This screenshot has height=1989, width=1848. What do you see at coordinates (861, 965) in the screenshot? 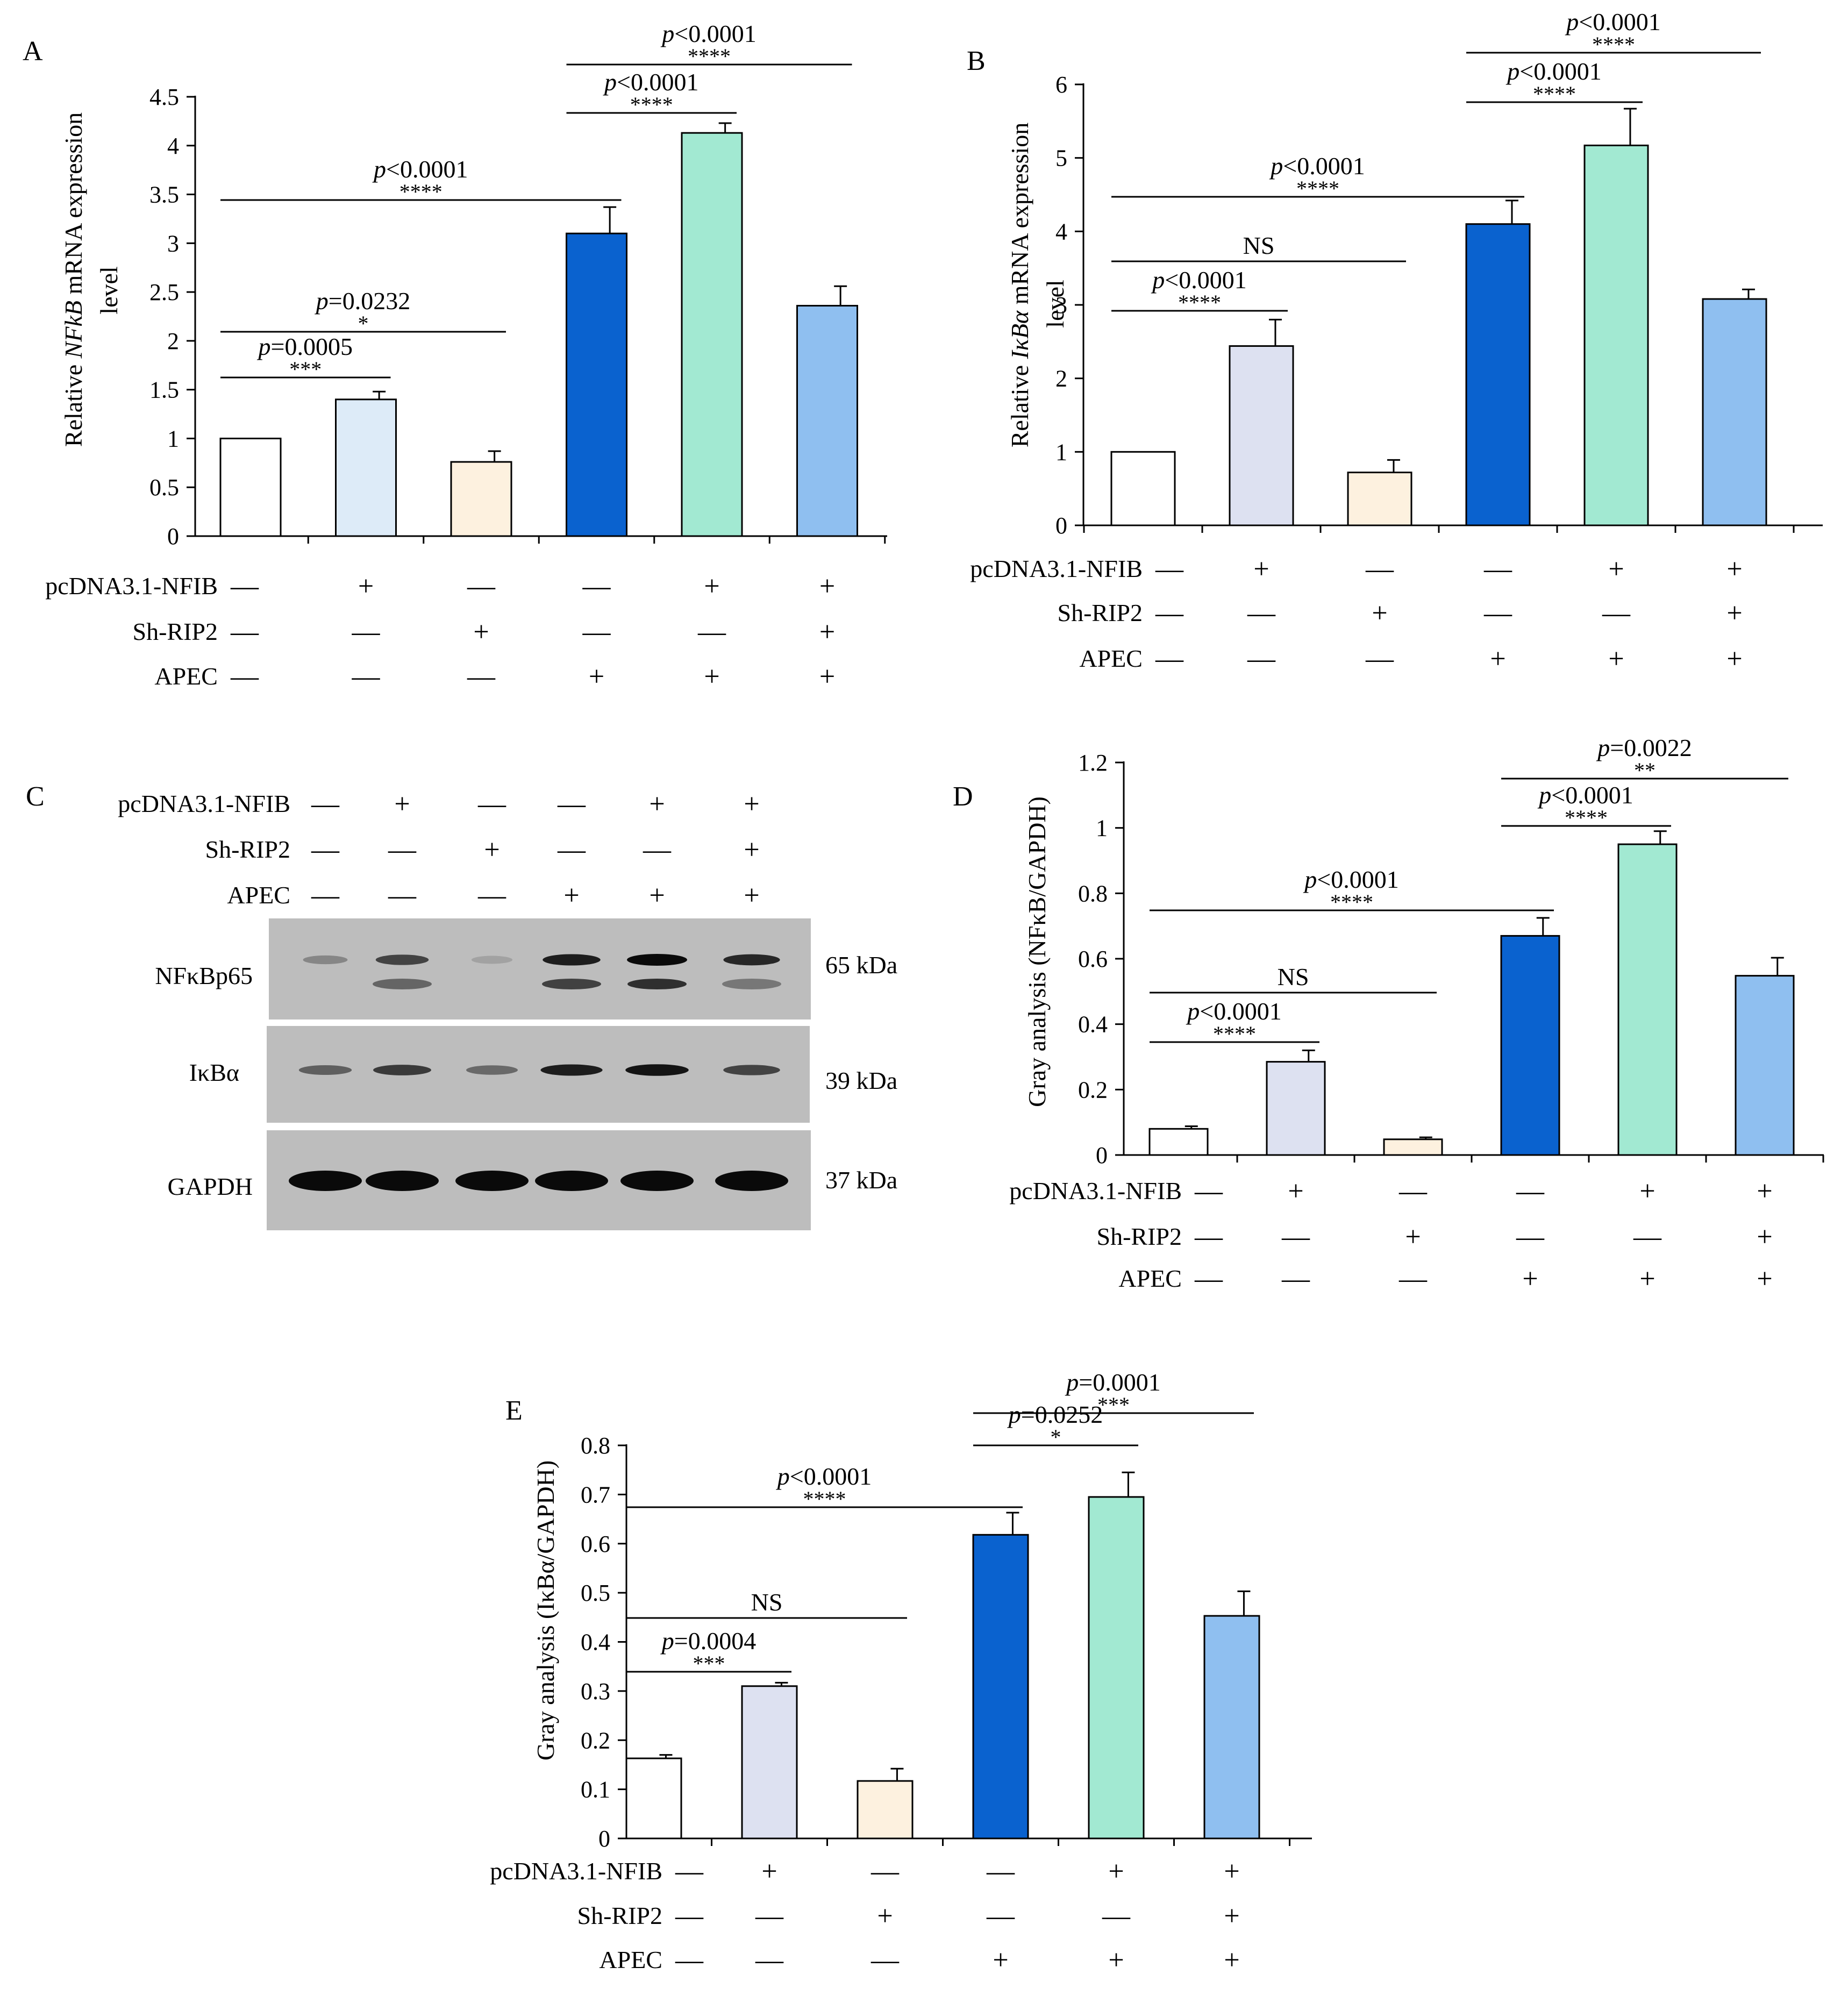
I see `blot-nfkbp65-size: 65 kDa` at bounding box center [861, 965].